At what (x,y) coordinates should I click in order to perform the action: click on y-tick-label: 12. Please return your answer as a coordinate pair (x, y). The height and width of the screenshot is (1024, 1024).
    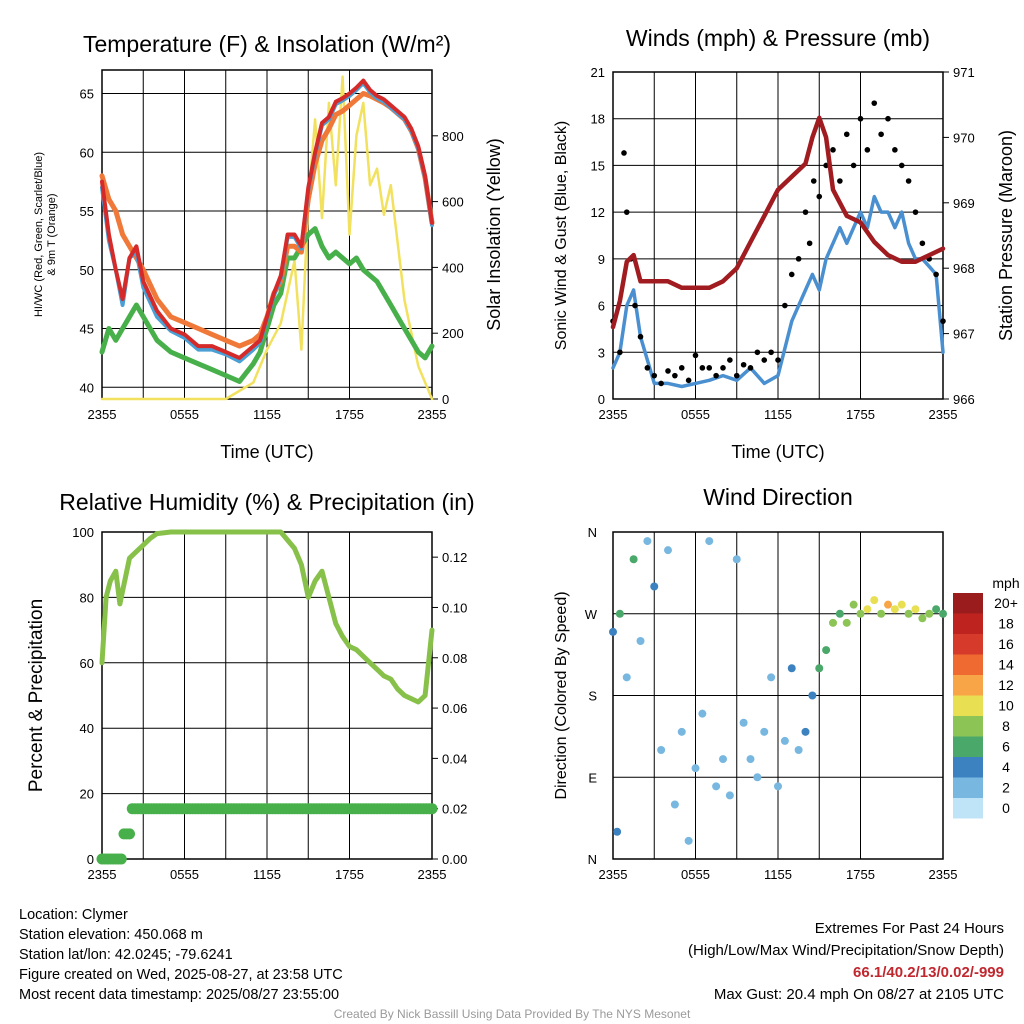
    Looking at the image, I should click on (598, 212).